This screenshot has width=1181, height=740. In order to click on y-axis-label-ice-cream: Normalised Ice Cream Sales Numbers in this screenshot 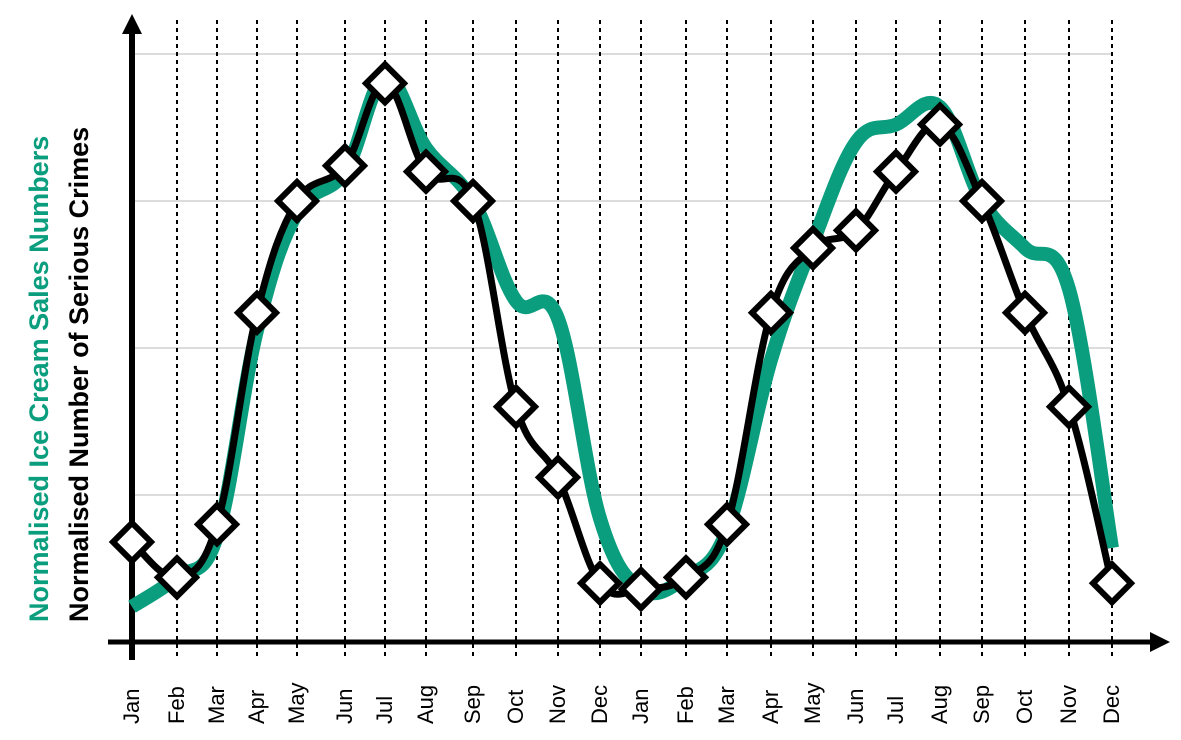, I will do `click(39, 378)`.